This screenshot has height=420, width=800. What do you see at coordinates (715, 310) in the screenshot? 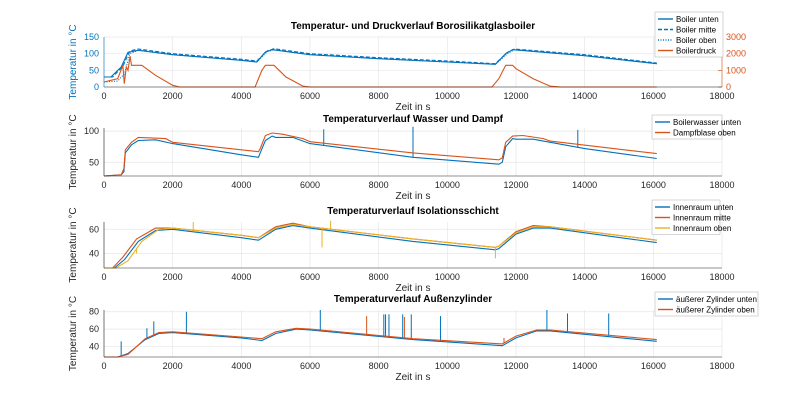
I see `legend-label: äußerer Zylinder oben` at bounding box center [715, 310].